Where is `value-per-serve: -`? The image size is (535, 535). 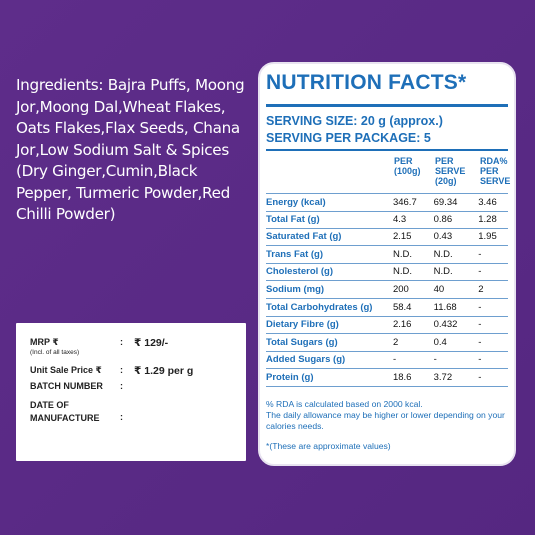 value-per-serve: - is located at coordinates (435, 360).